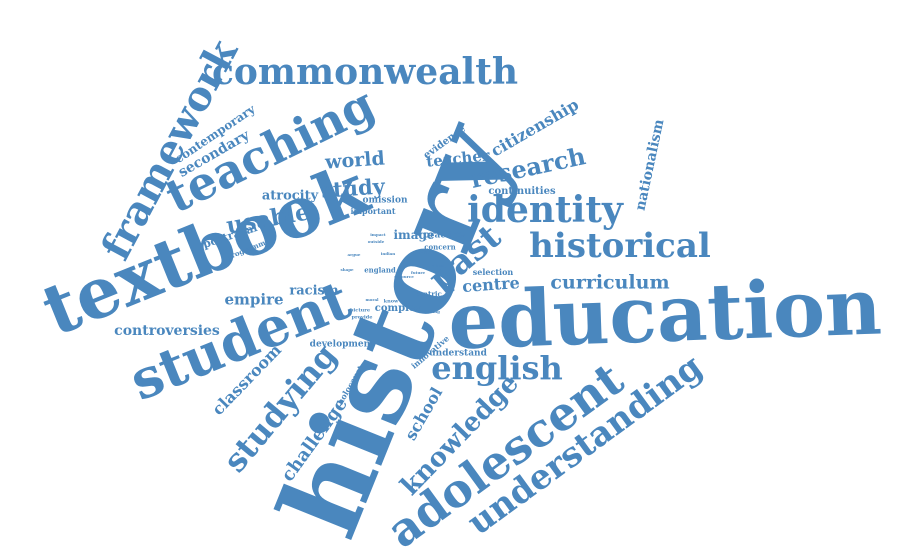 Image resolution: width=900 pixels, height=556 pixels. Describe the element at coordinates (444, 235) in the screenshot. I see `word-practice: practice` at that location.